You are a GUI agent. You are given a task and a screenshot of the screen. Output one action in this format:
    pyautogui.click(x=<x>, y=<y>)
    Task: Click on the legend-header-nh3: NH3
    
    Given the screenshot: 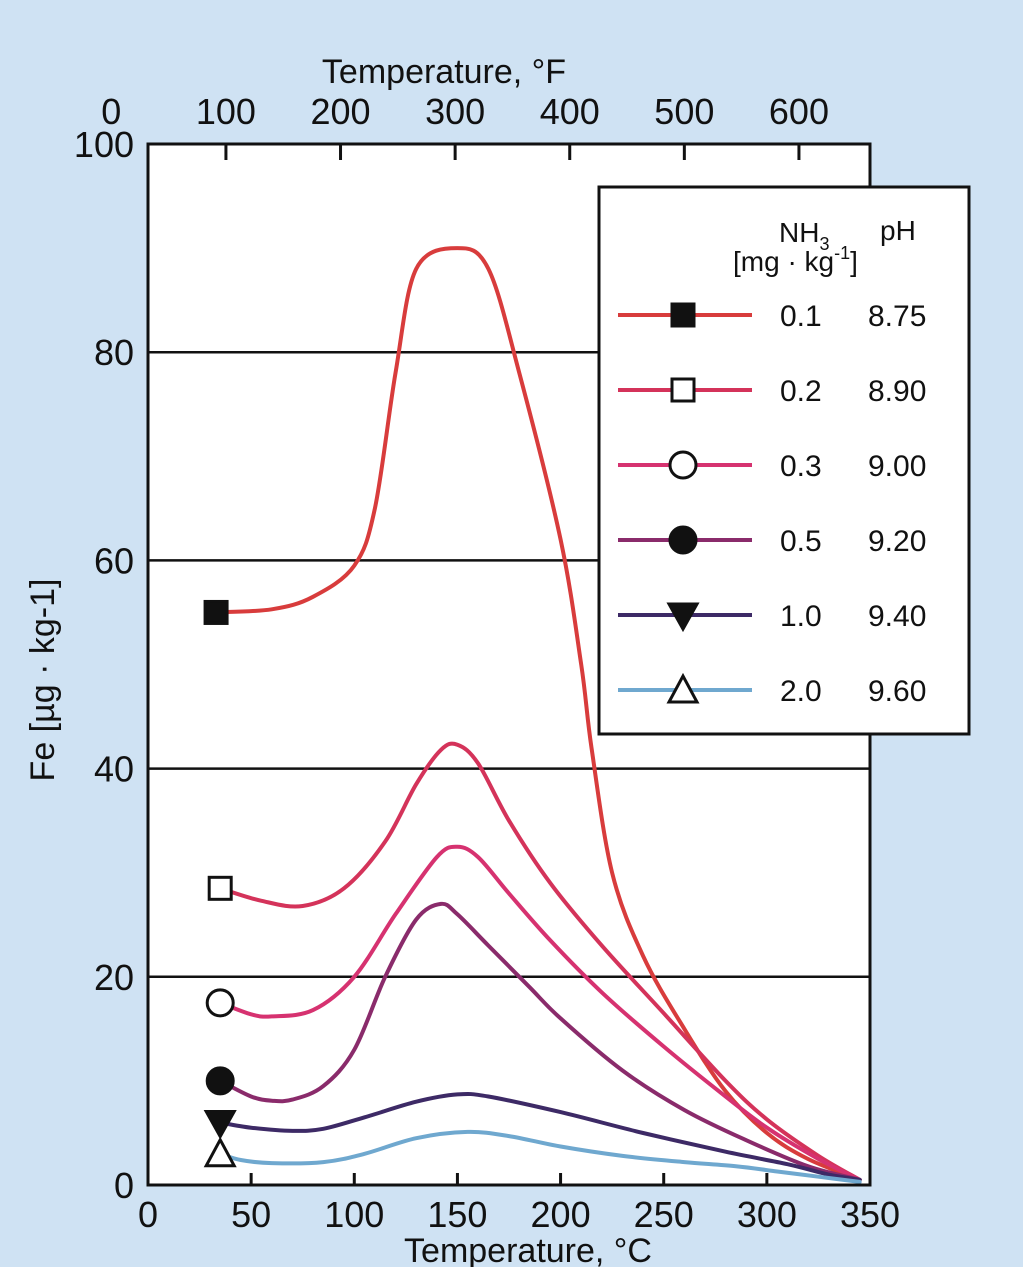 What is the action you would take?
    pyautogui.click(x=804, y=235)
    